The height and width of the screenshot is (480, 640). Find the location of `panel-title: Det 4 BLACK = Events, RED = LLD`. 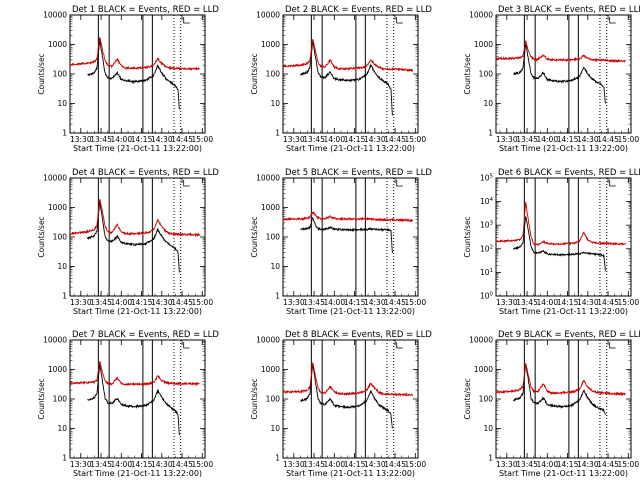

panel-title: Det 4 BLACK = Events, RED = LLD is located at coordinates (145, 173).